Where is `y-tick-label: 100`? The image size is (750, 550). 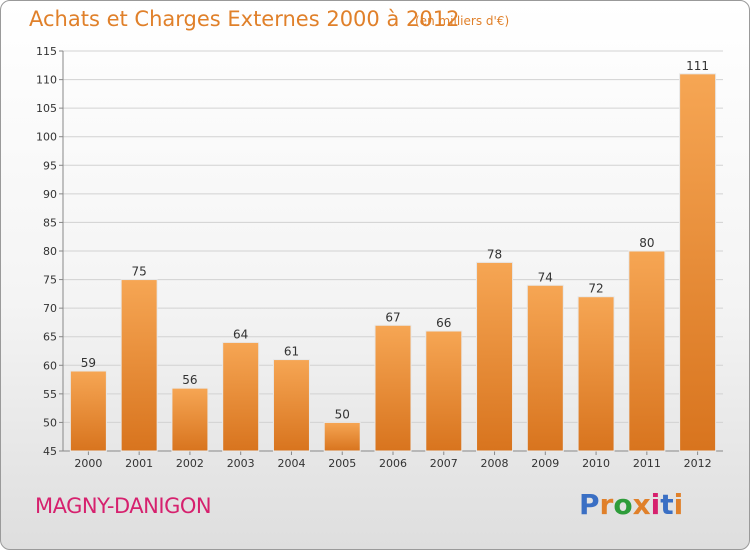 y-tick-label: 100 is located at coordinates (46, 137).